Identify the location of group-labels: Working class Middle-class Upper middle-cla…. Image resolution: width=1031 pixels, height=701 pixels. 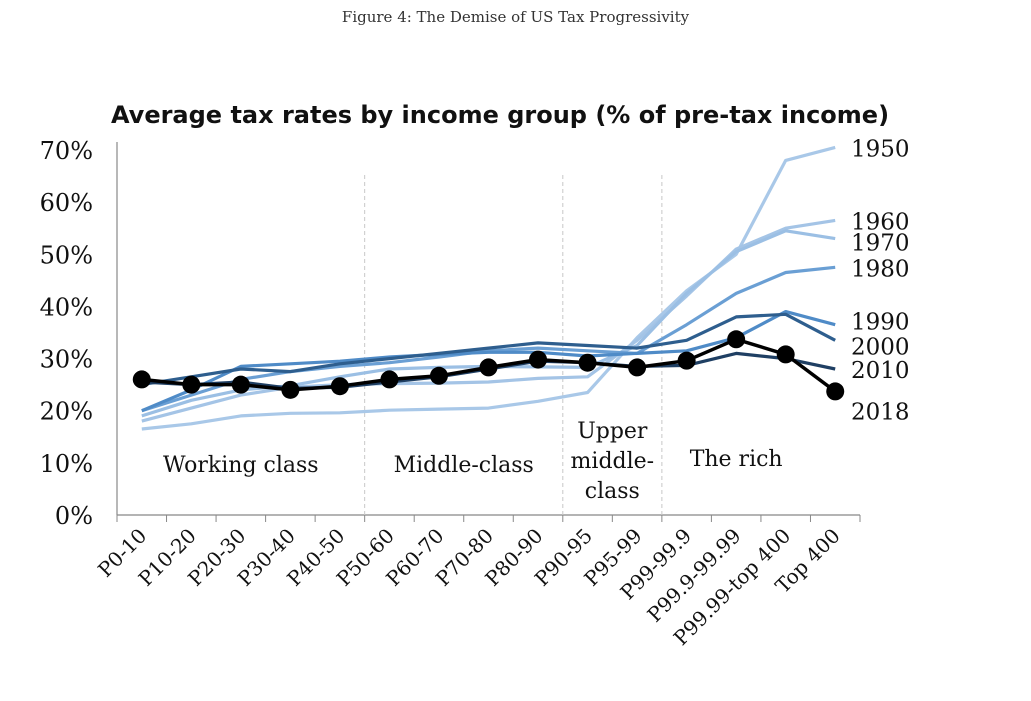
(473, 461).